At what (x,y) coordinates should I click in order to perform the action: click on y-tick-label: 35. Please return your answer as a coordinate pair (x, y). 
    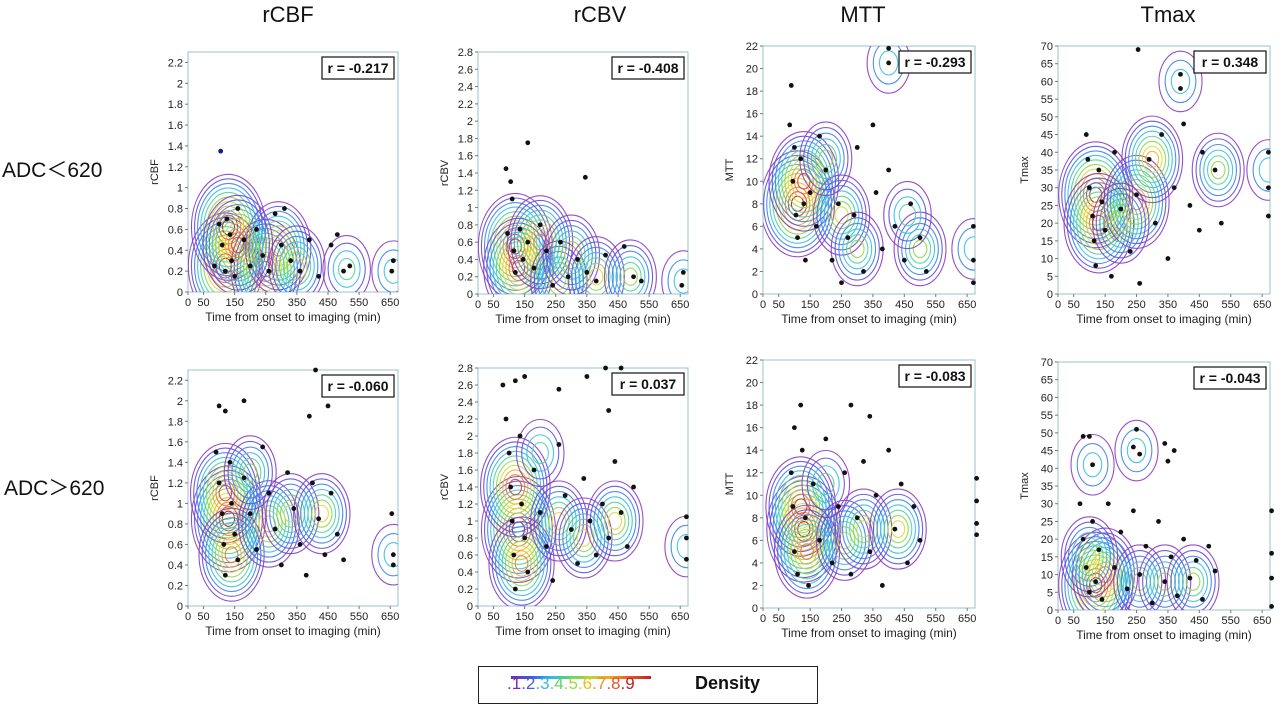
    Looking at the image, I should click on (1047, 487).